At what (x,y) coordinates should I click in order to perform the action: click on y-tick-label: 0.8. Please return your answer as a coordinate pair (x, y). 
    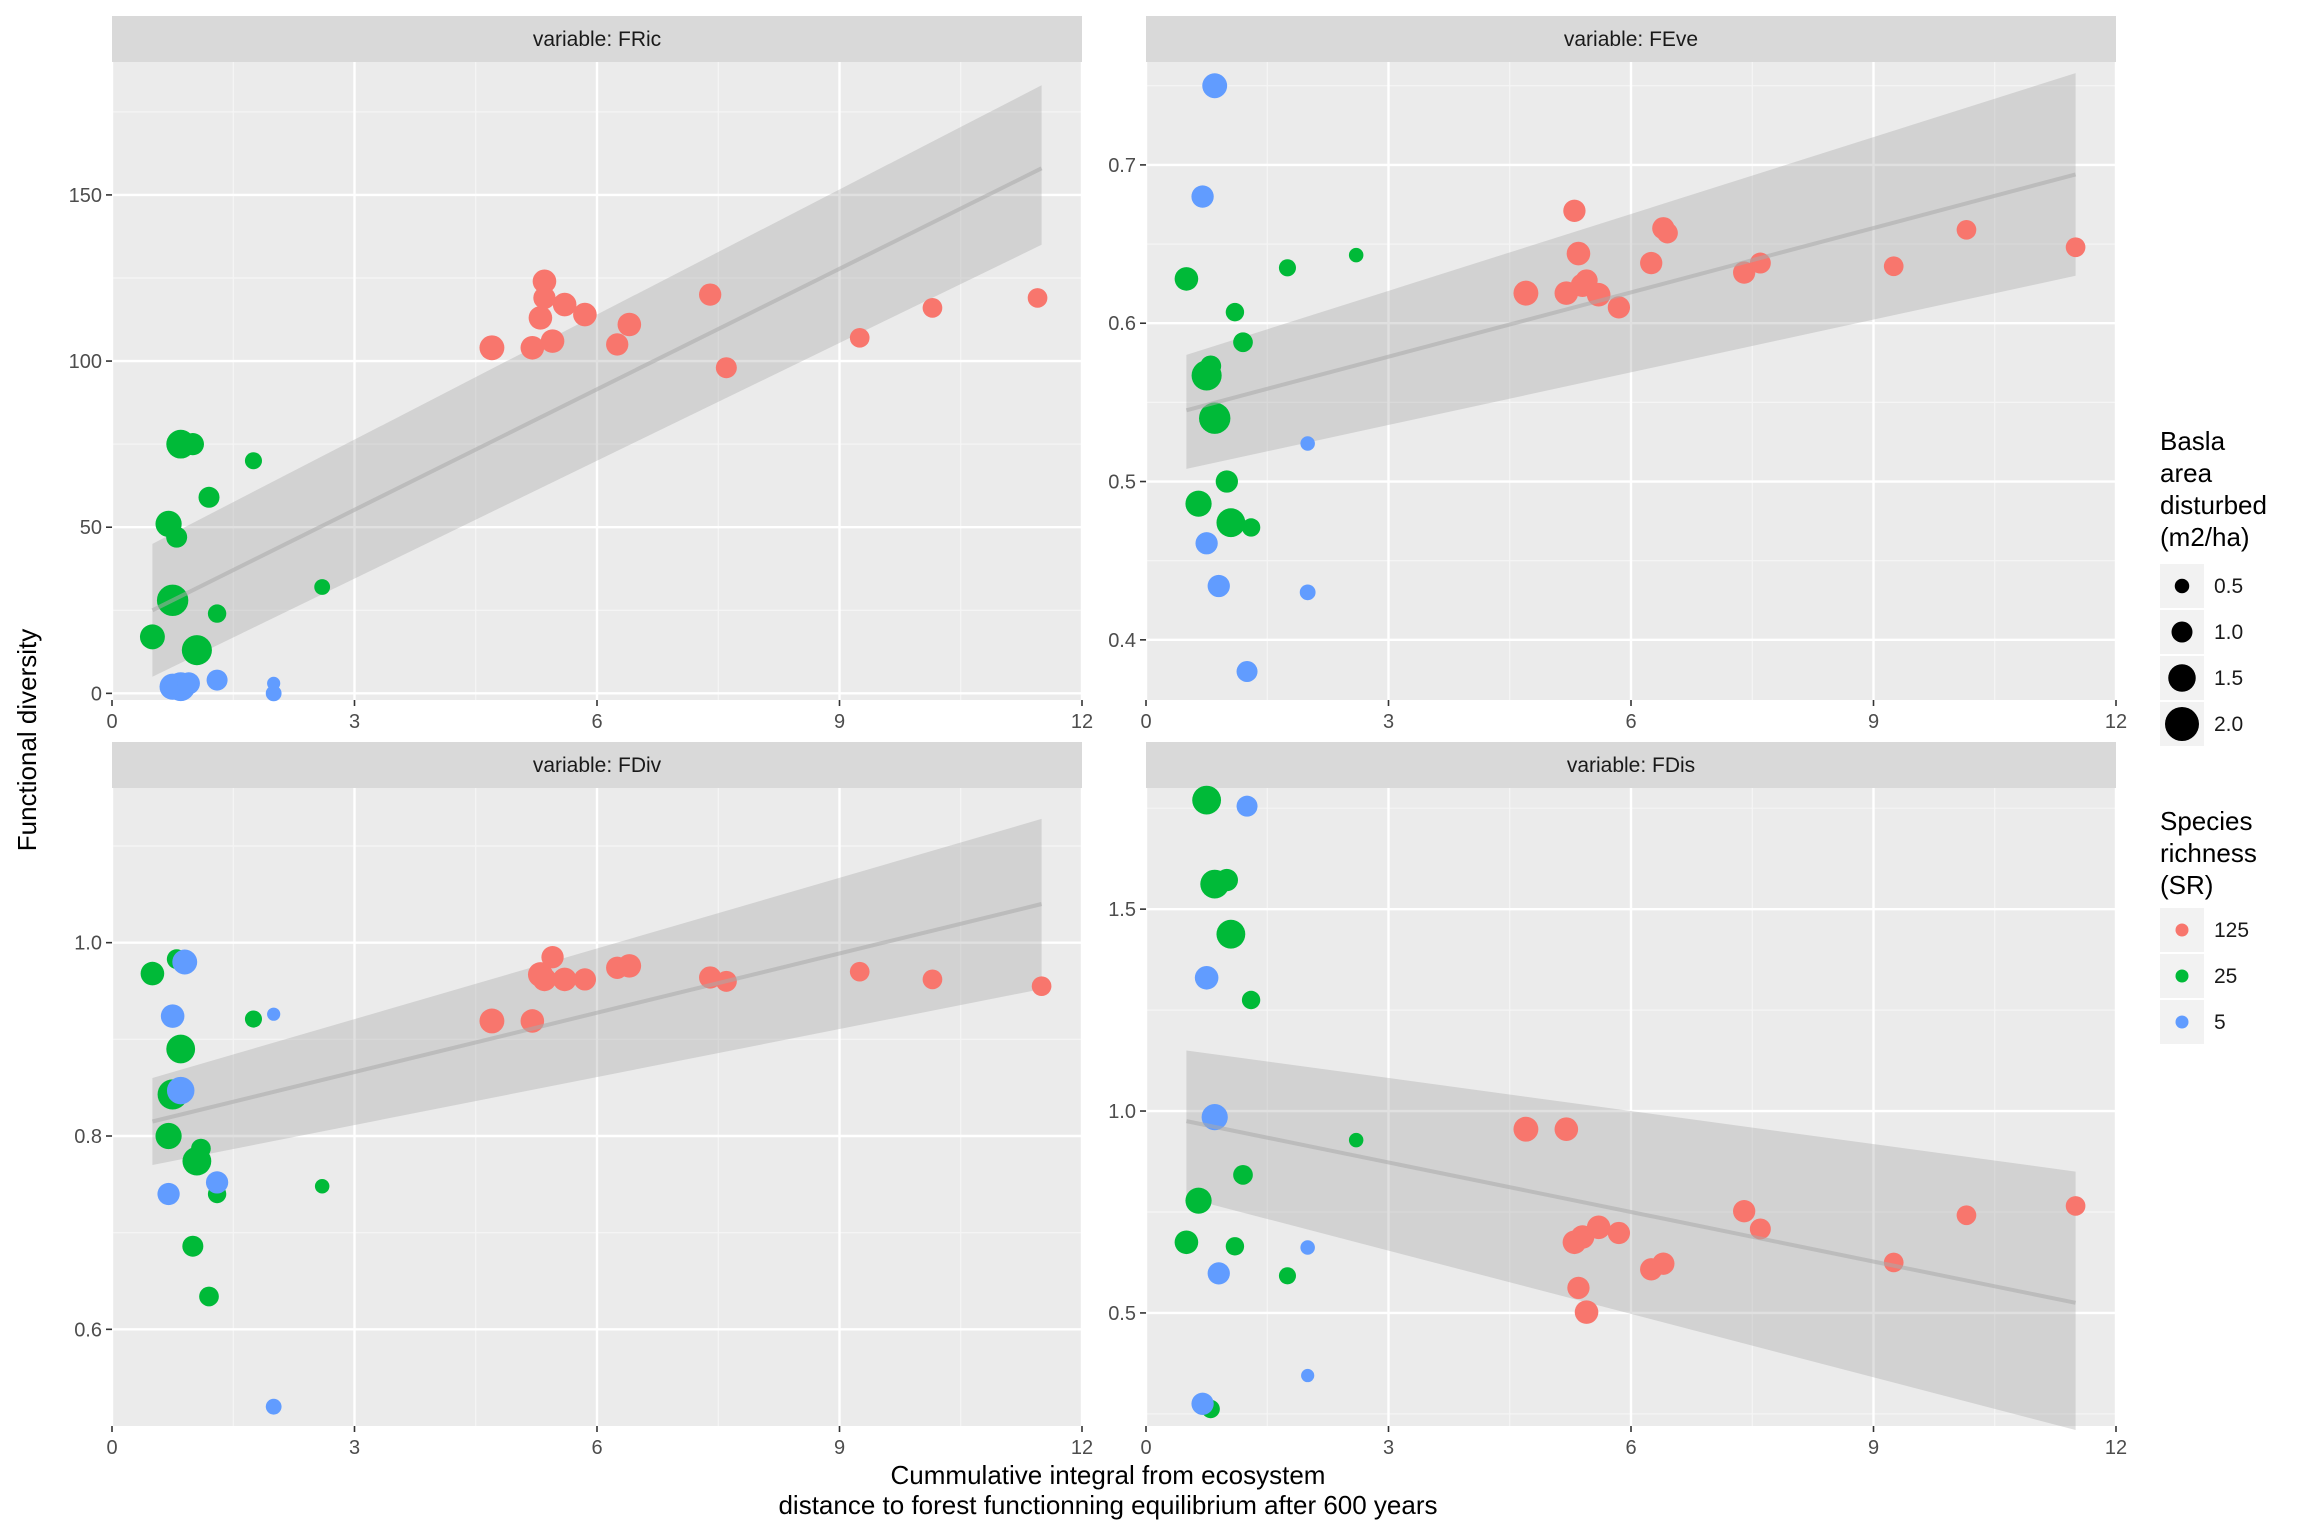
    Looking at the image, I should click on (88, 1137).